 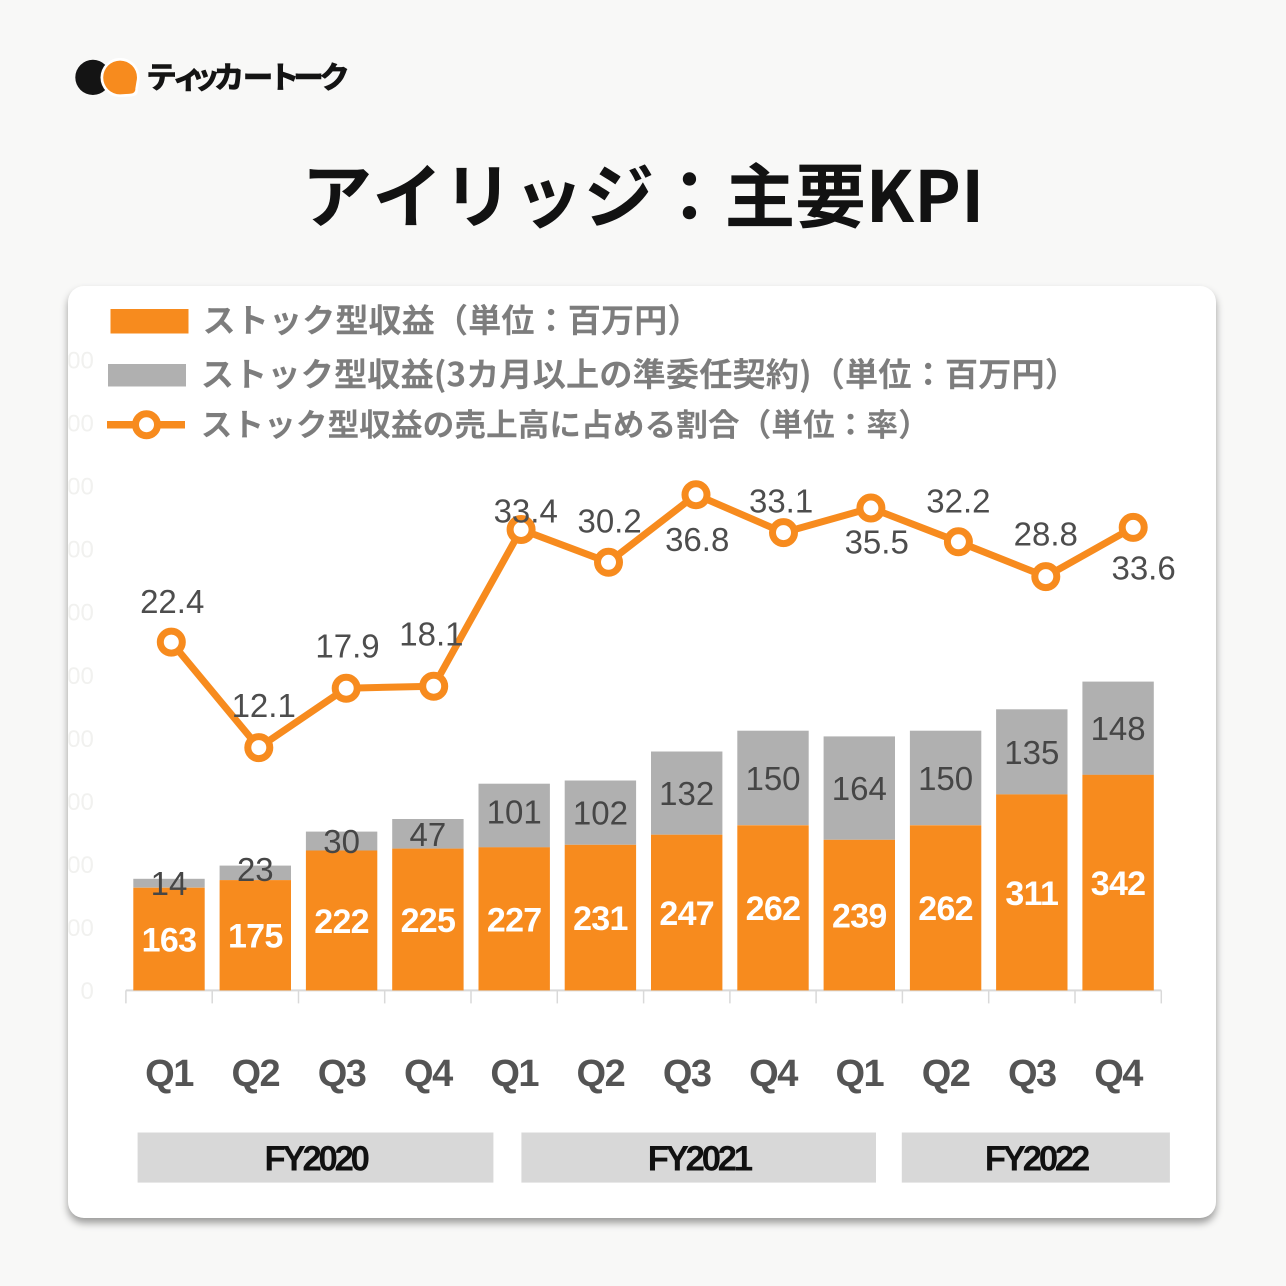 What do you see at coordinates (169, 940) in the screenshot?
I see `svg-text: 163` at bounding box center [169, 940].